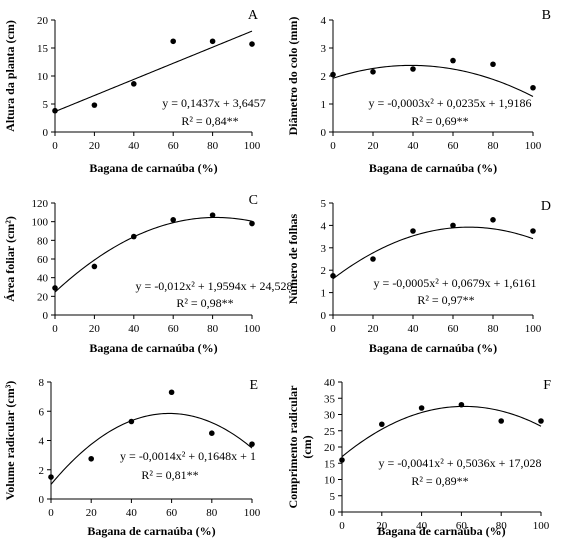  What do you see at coordinates (43, 260) in the screenshot?
I see `y-tick-label: 60` at bounding box center [43, 260].